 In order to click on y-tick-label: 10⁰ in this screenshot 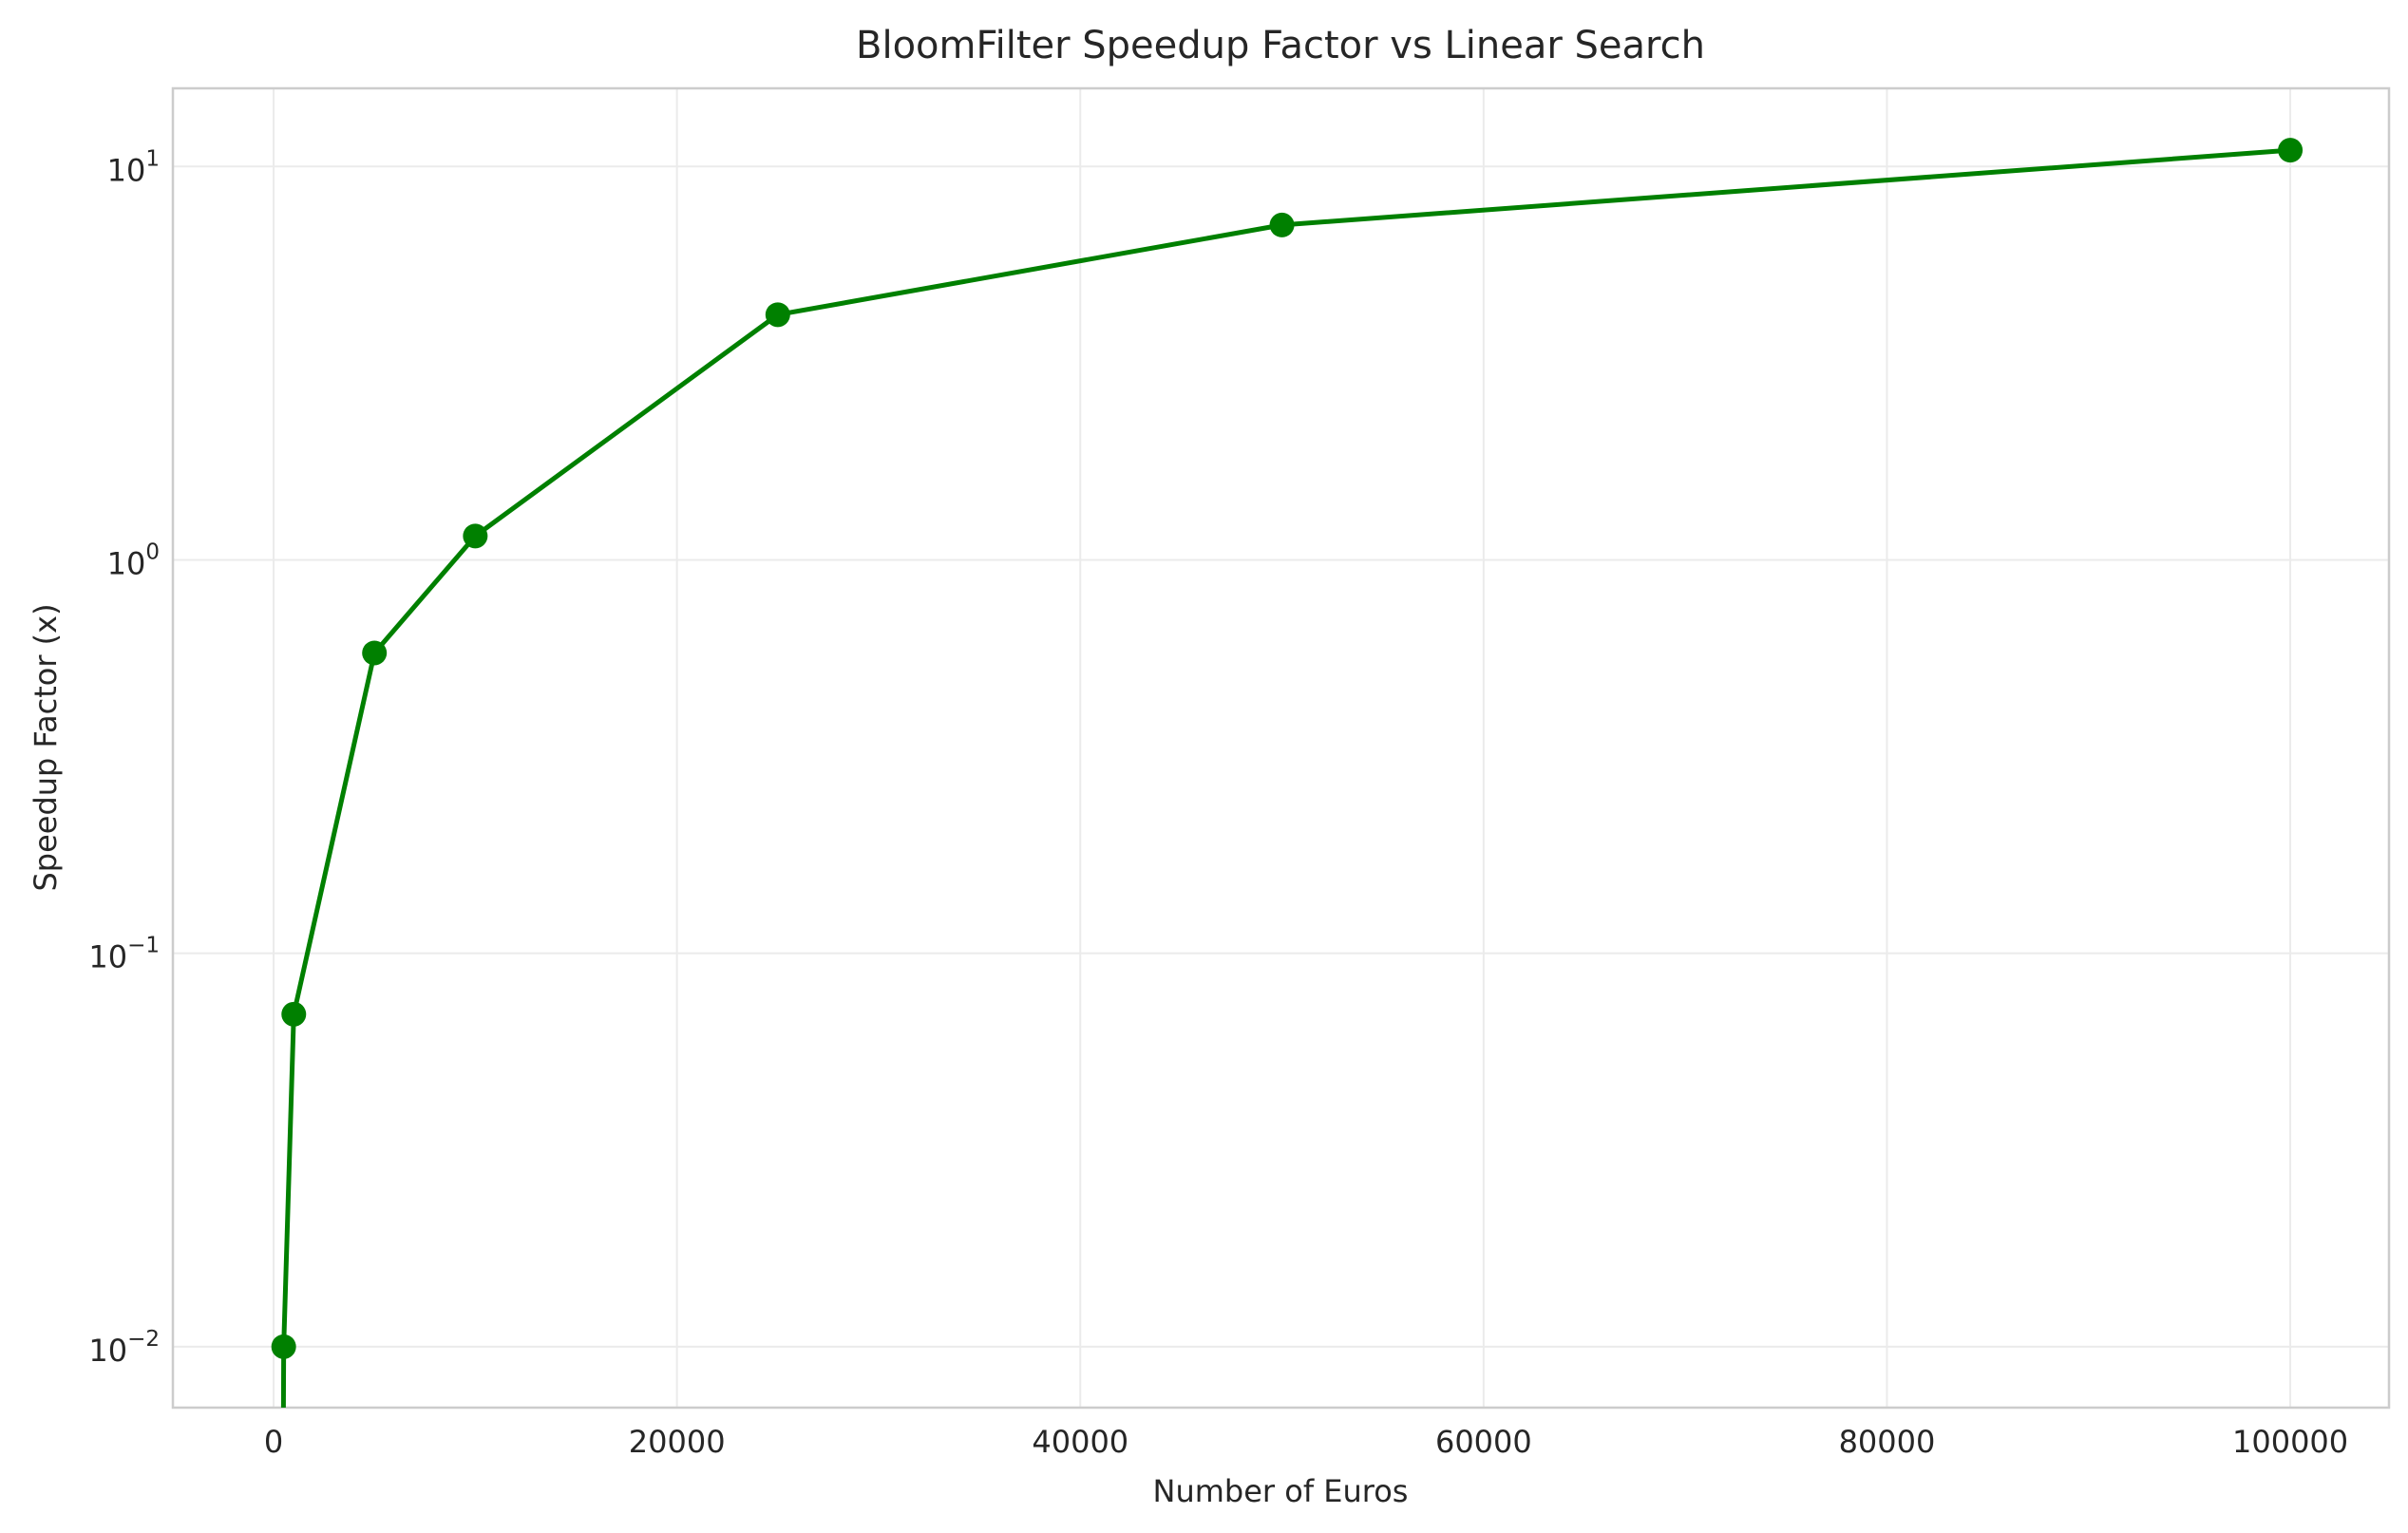, I will do `click(133, 560)`.